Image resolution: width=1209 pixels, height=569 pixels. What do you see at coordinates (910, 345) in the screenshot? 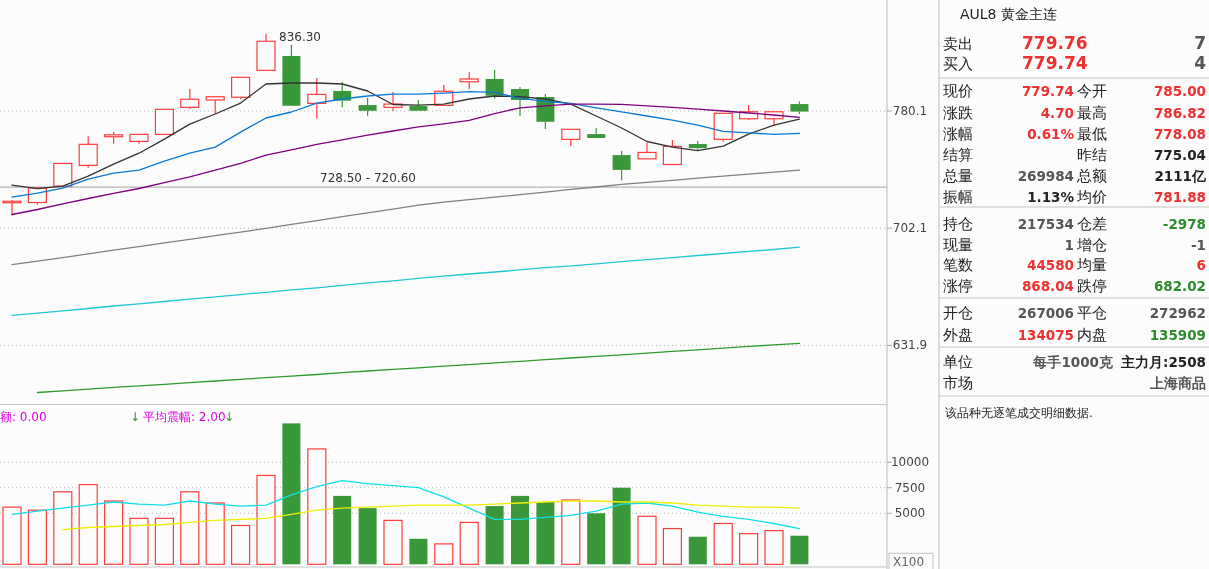
I see `y-tick-label: 631.9` at bounding box center [910, 345].